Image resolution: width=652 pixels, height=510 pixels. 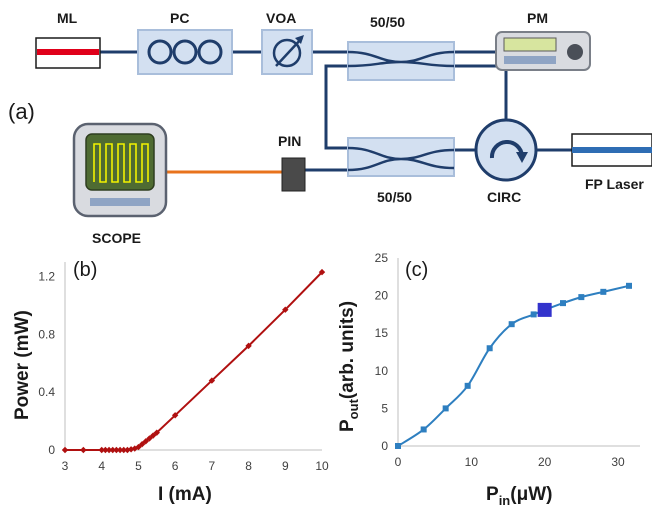 What do you see at coordinates (504, 197) in the screenshot?
I see `circ-label: CIRC` at bounding box center [504, 197].